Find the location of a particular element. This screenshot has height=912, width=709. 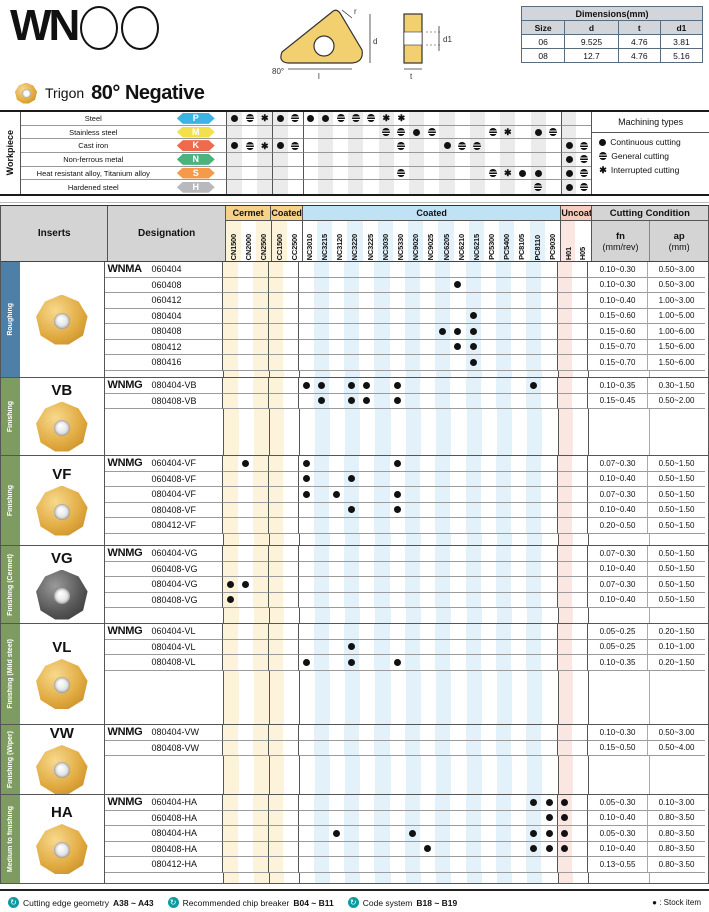

insert-photo-cell: VL is located at coordinates (62, 674).